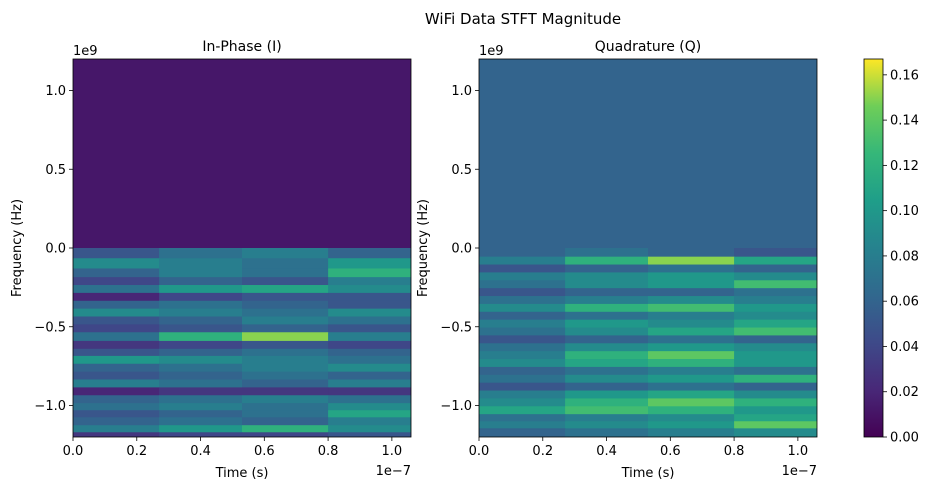  What do you see at coordinates (456, 406) in the screenshot?
I see `y-tick-label: −1.0` at bounding box center [456, 406].